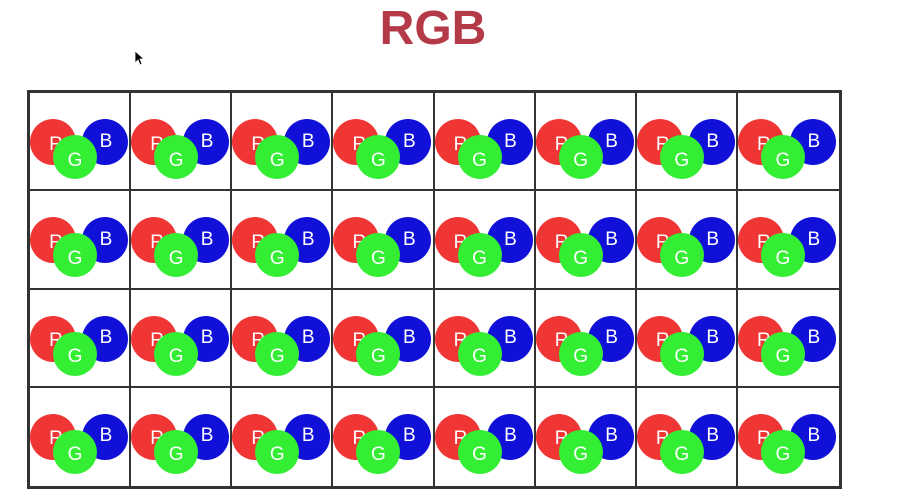  I want to click on mouse-pointer-icon, so click(139, 58).